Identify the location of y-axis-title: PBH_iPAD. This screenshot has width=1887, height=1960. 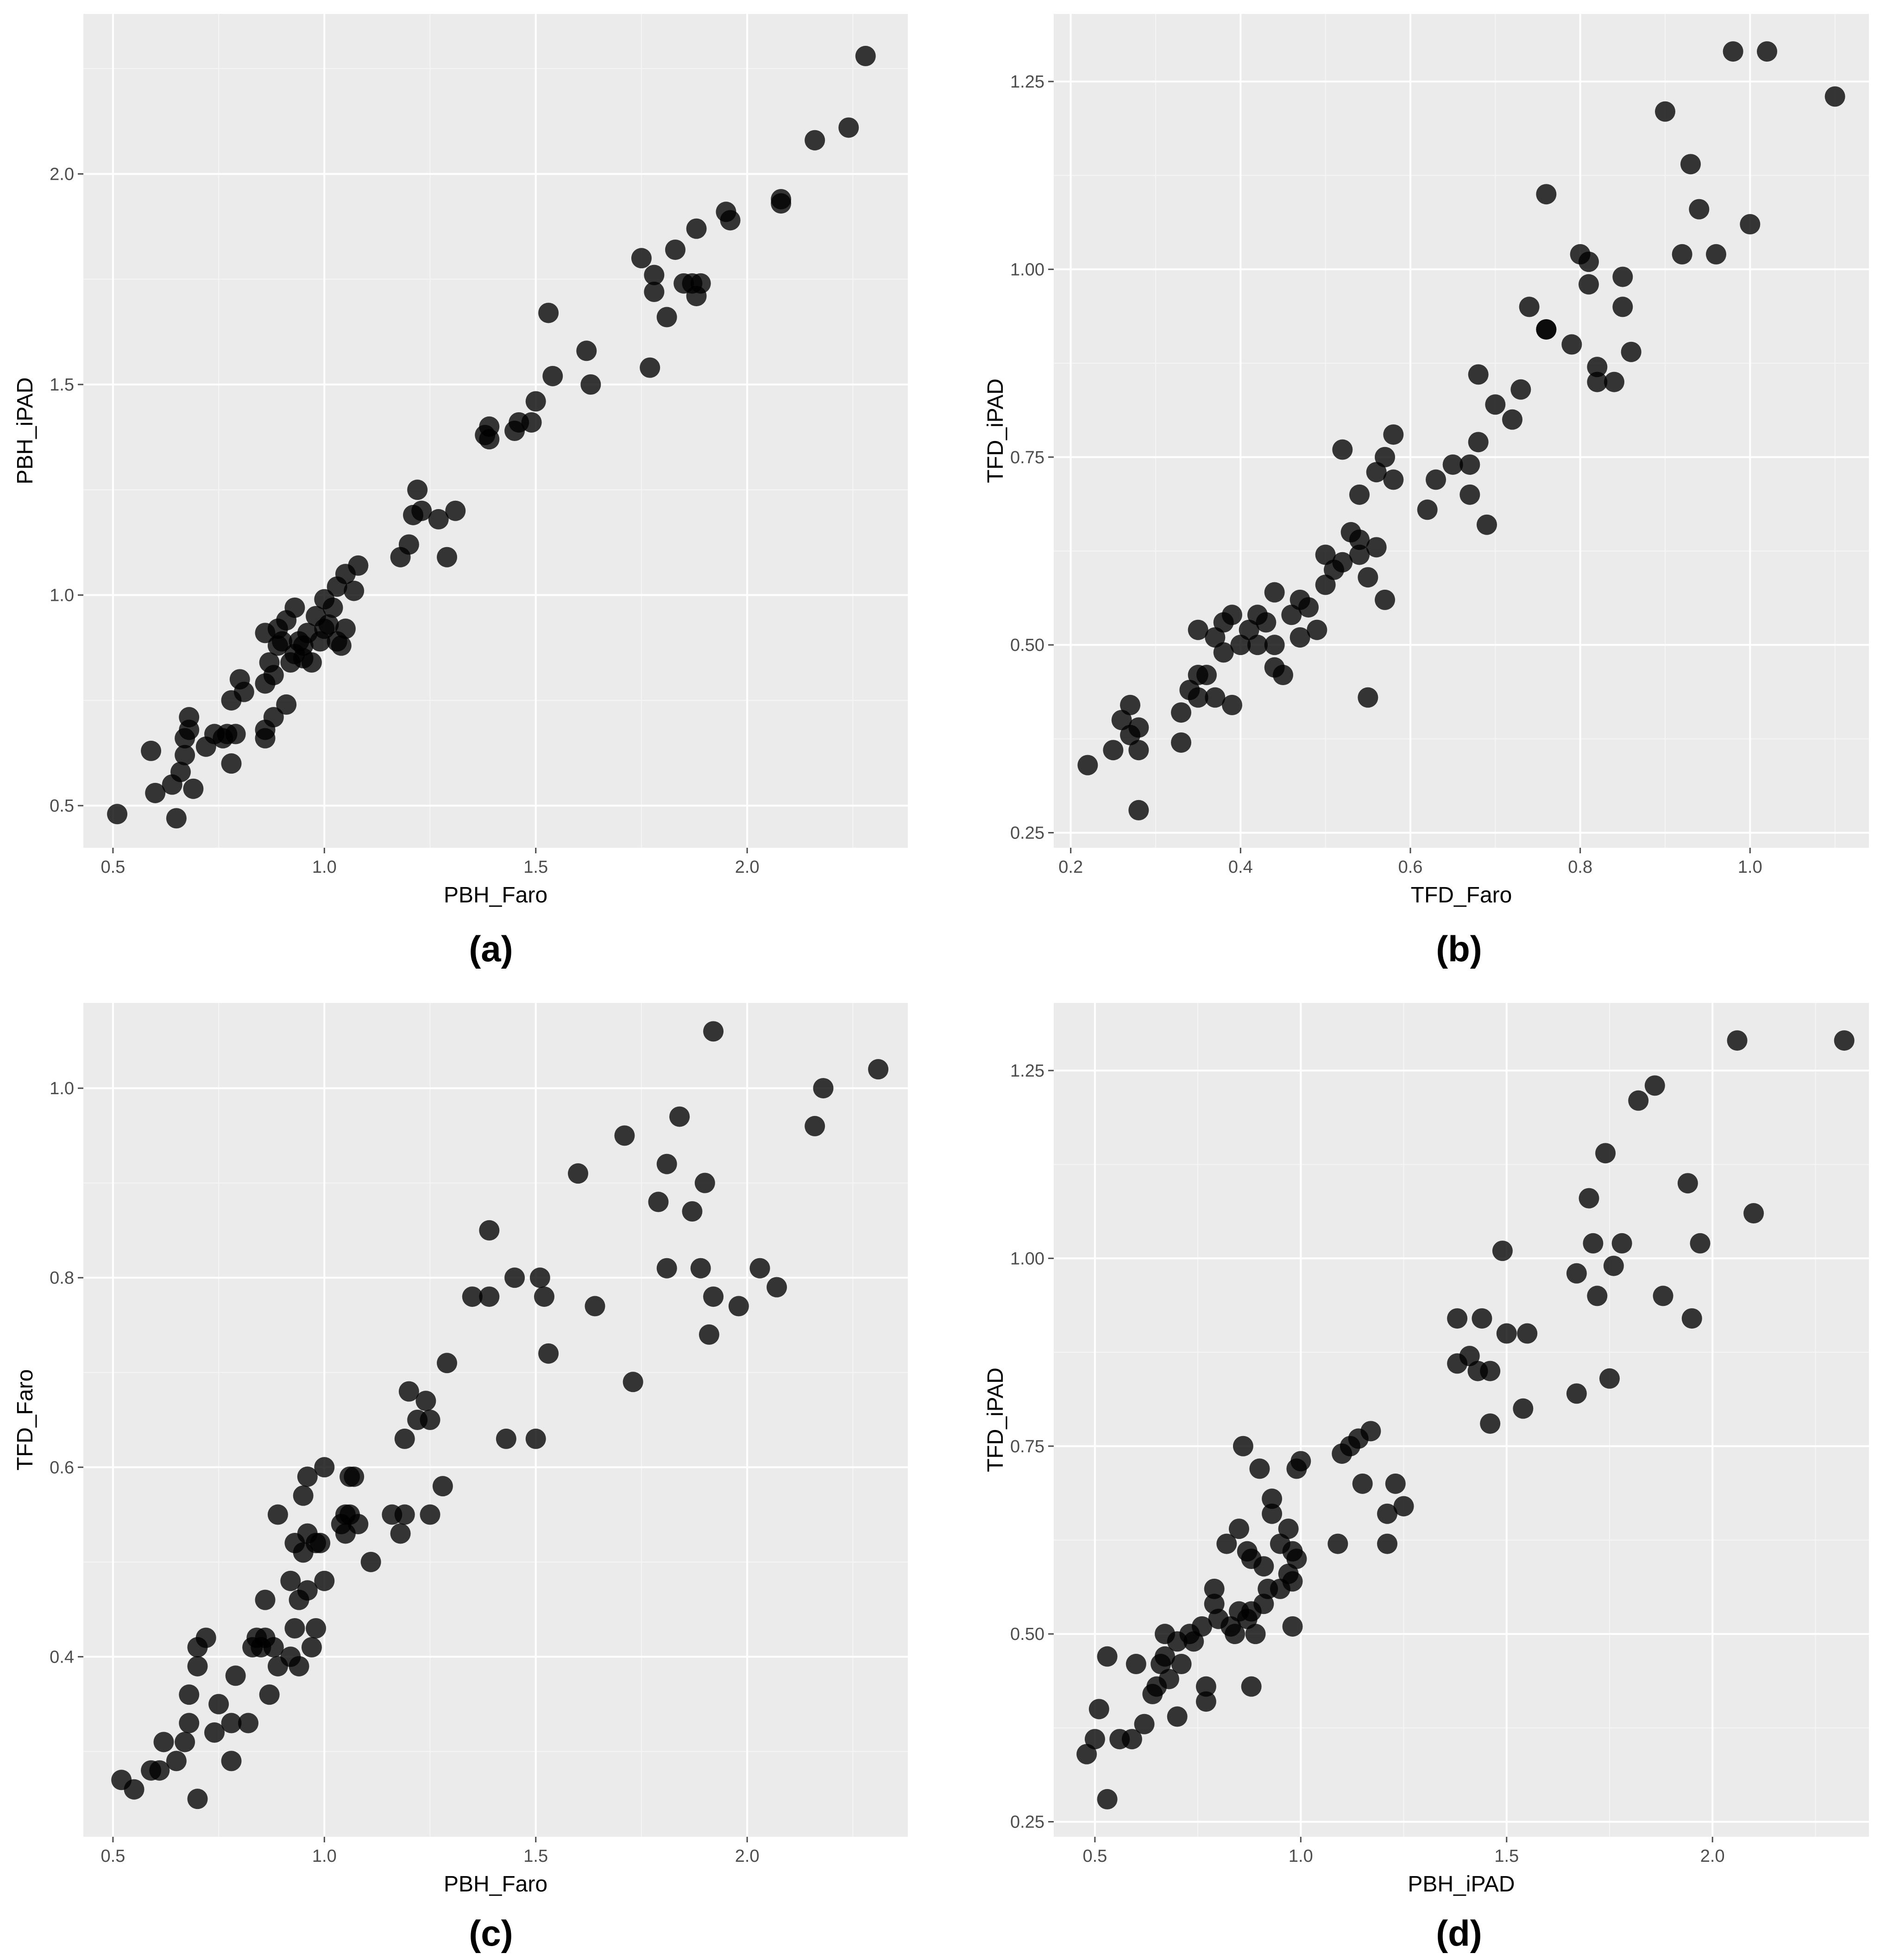
(25, 430).